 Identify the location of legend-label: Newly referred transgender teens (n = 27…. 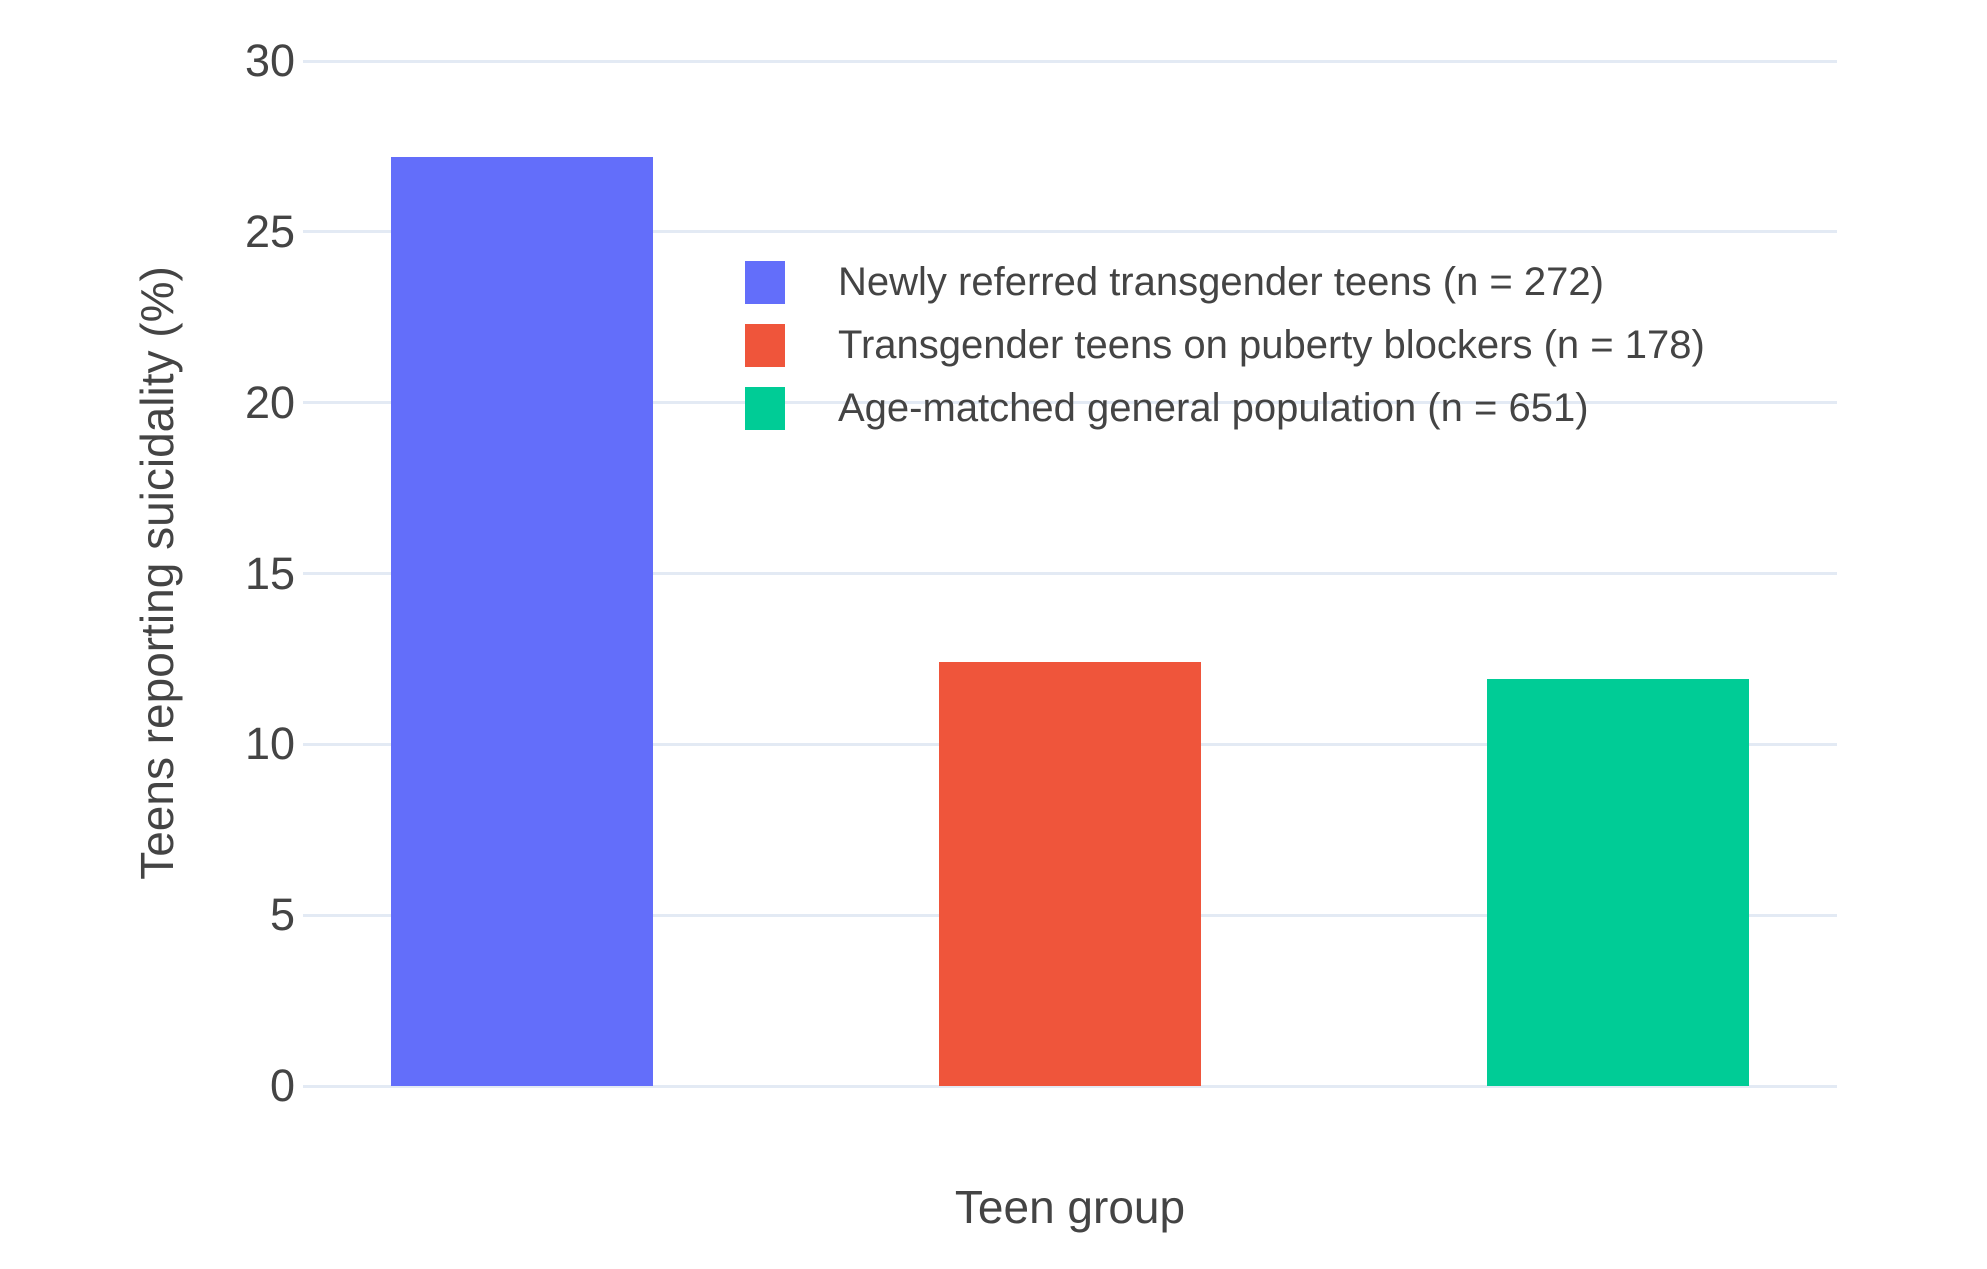
(1221, 282).